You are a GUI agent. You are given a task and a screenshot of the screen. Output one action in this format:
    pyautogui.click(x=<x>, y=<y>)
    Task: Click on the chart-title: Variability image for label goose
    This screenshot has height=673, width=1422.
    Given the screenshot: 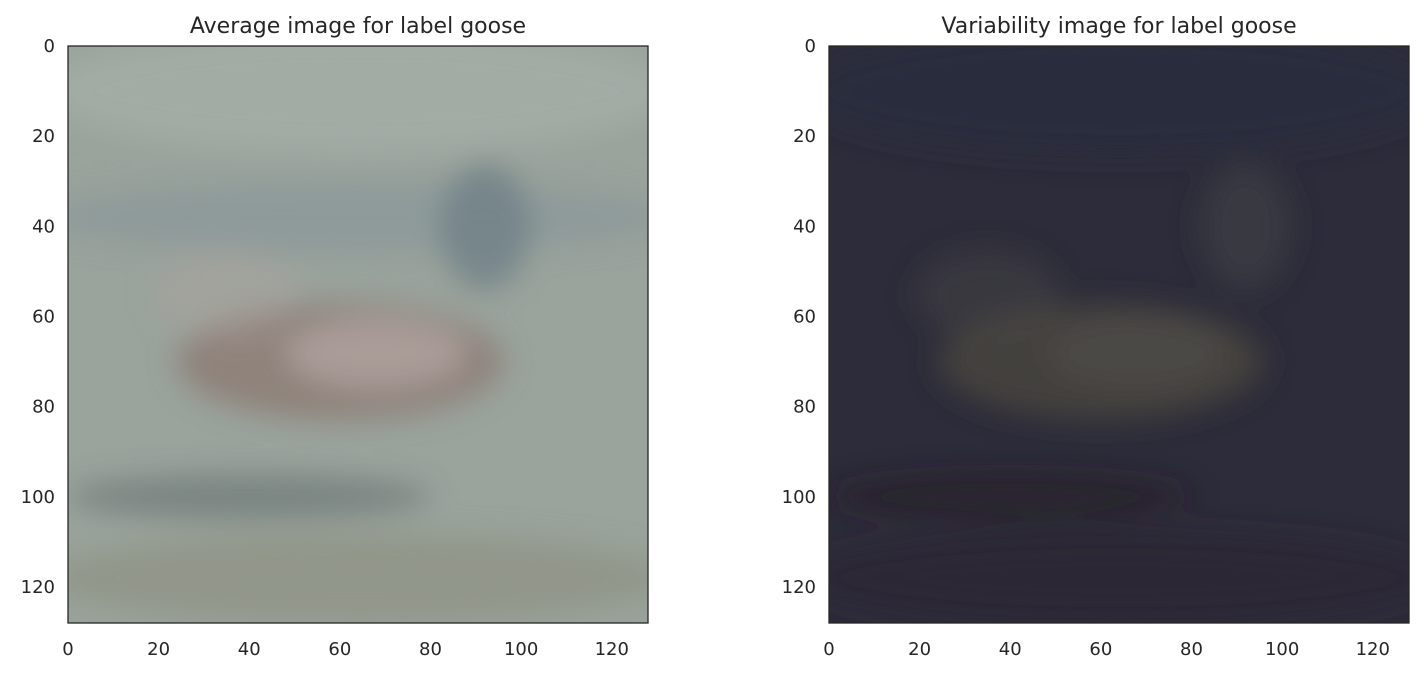 What is the action you would take?
    pyautogui.click(x=1118, y=26)
    